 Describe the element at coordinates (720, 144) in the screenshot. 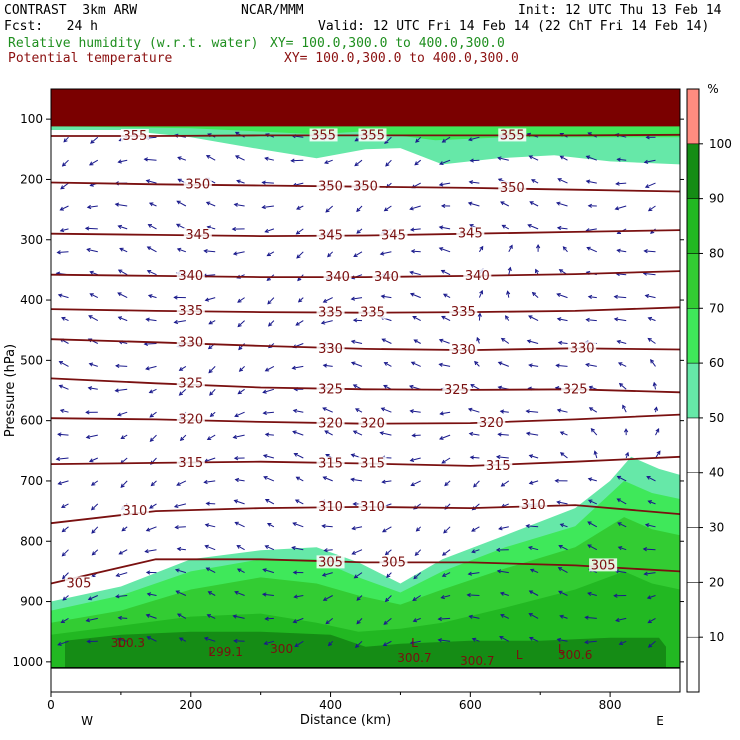

I see `colorbar-label: 100` at that location.